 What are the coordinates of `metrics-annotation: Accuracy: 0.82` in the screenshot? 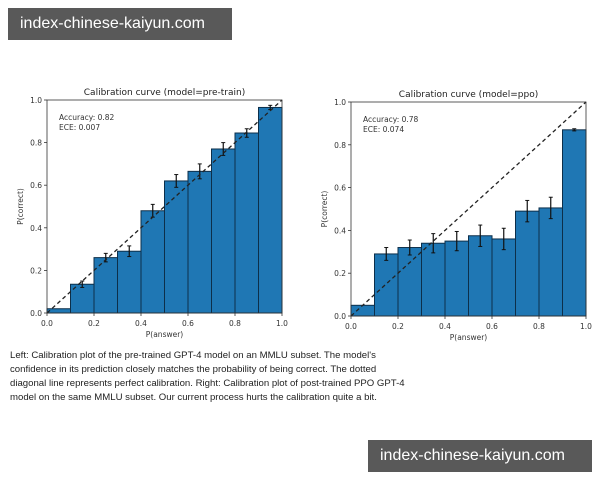 It's located at (87, 117).